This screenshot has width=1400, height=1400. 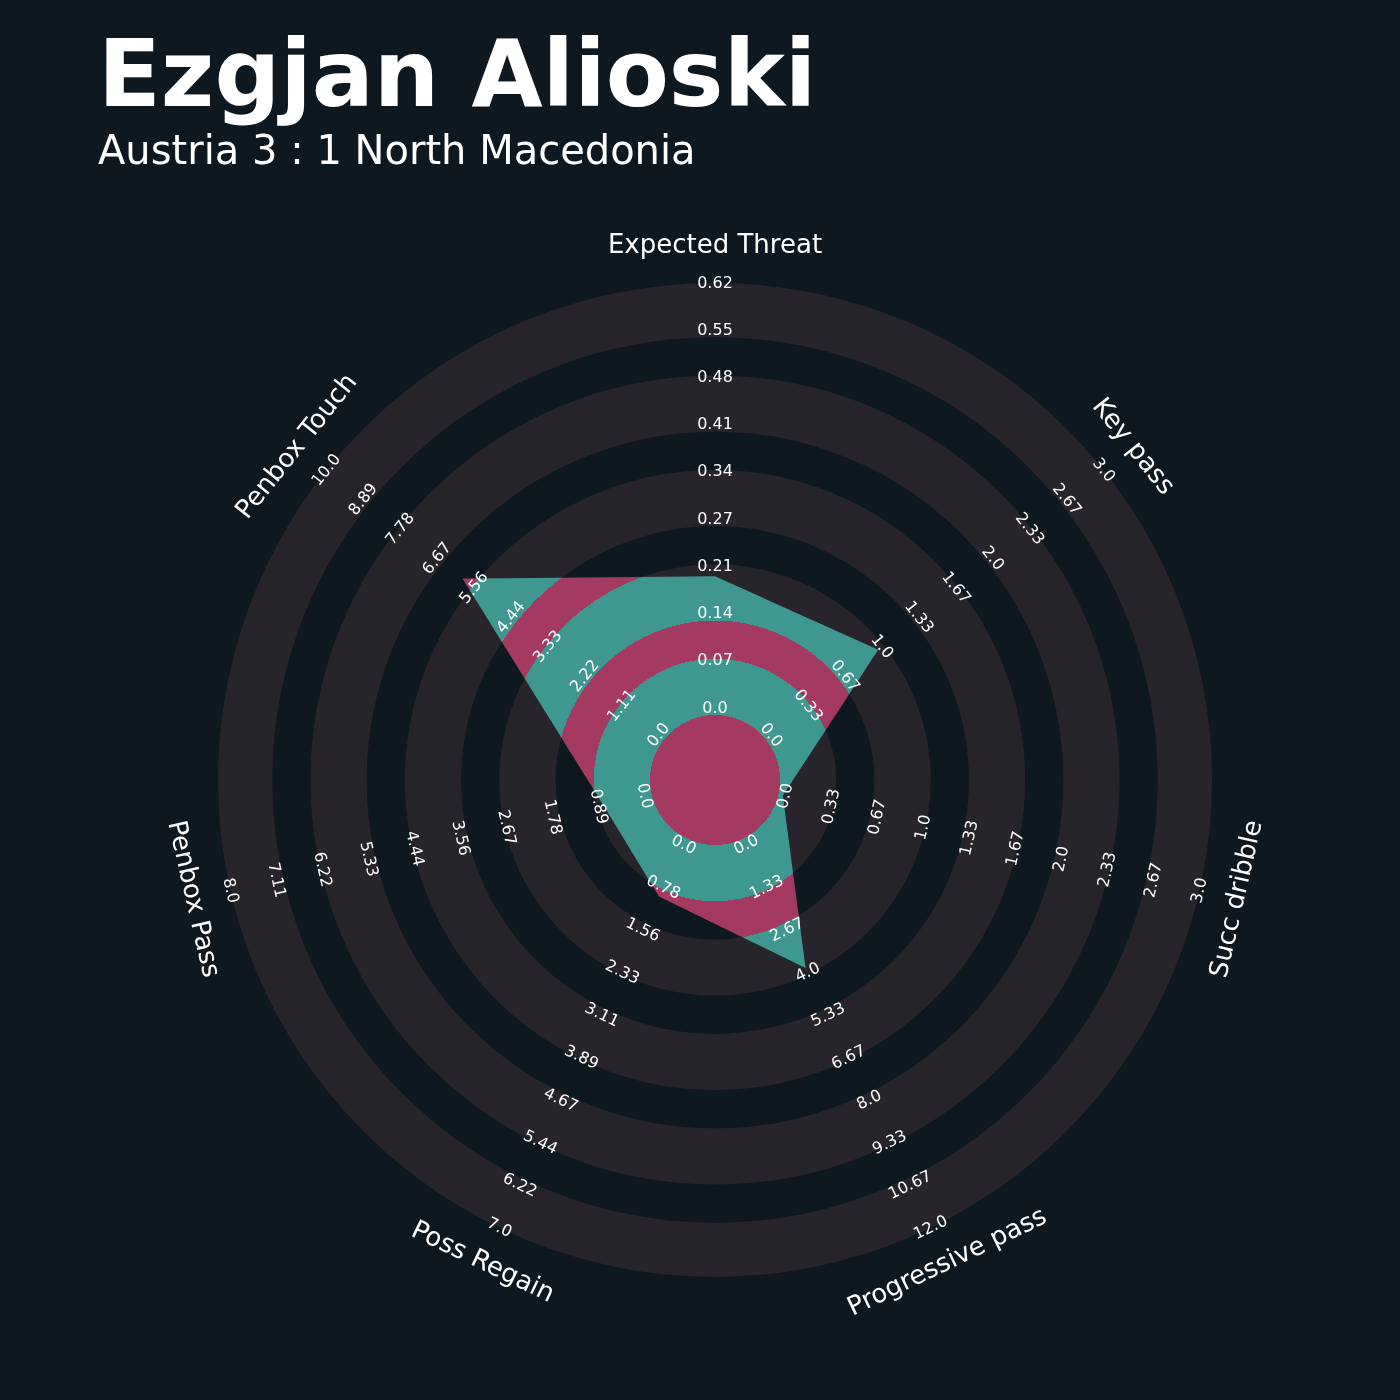 I want to click on text: 0.33, so click(x=830, y=806).